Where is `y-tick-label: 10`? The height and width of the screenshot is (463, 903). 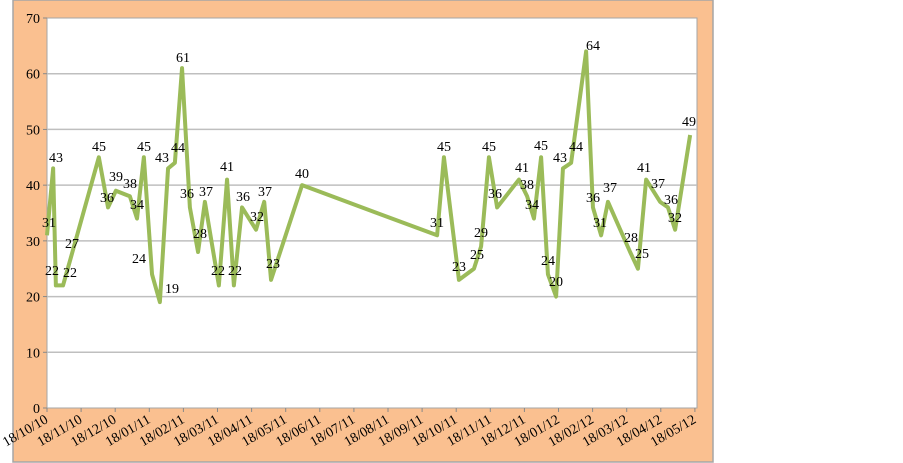 y-tick-label: 10 is located at coordinates (33, 353).